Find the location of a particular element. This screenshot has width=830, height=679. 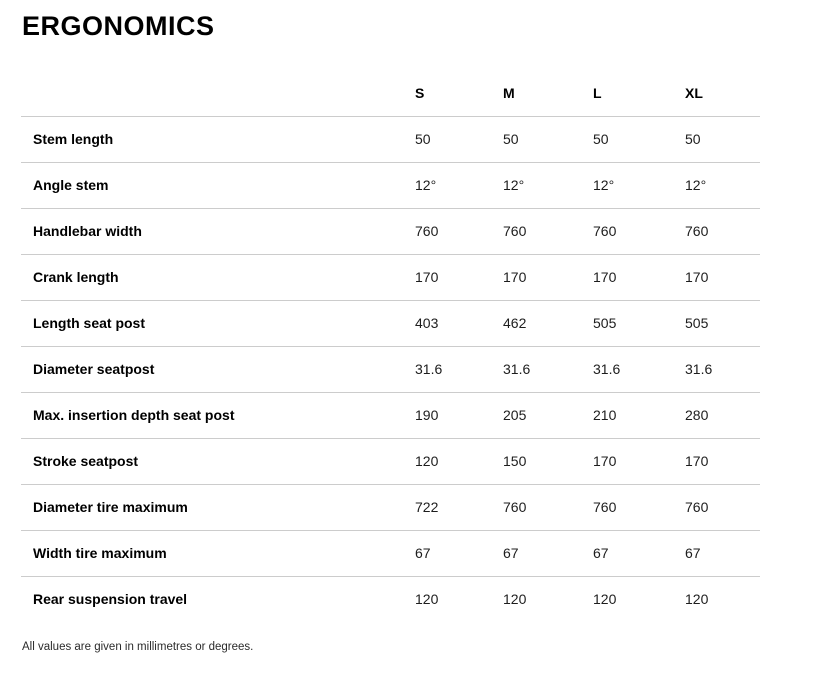

cell-value-l: 505 is located at coordinates (605, 323).